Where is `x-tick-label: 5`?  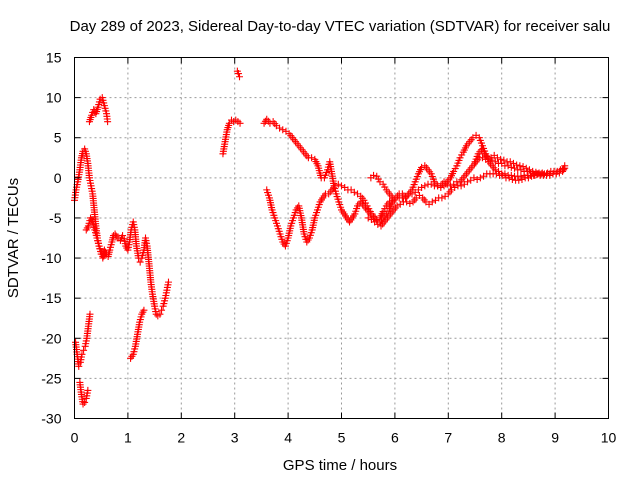 x-tick-label: 5 is located at coordinates (342, 438).